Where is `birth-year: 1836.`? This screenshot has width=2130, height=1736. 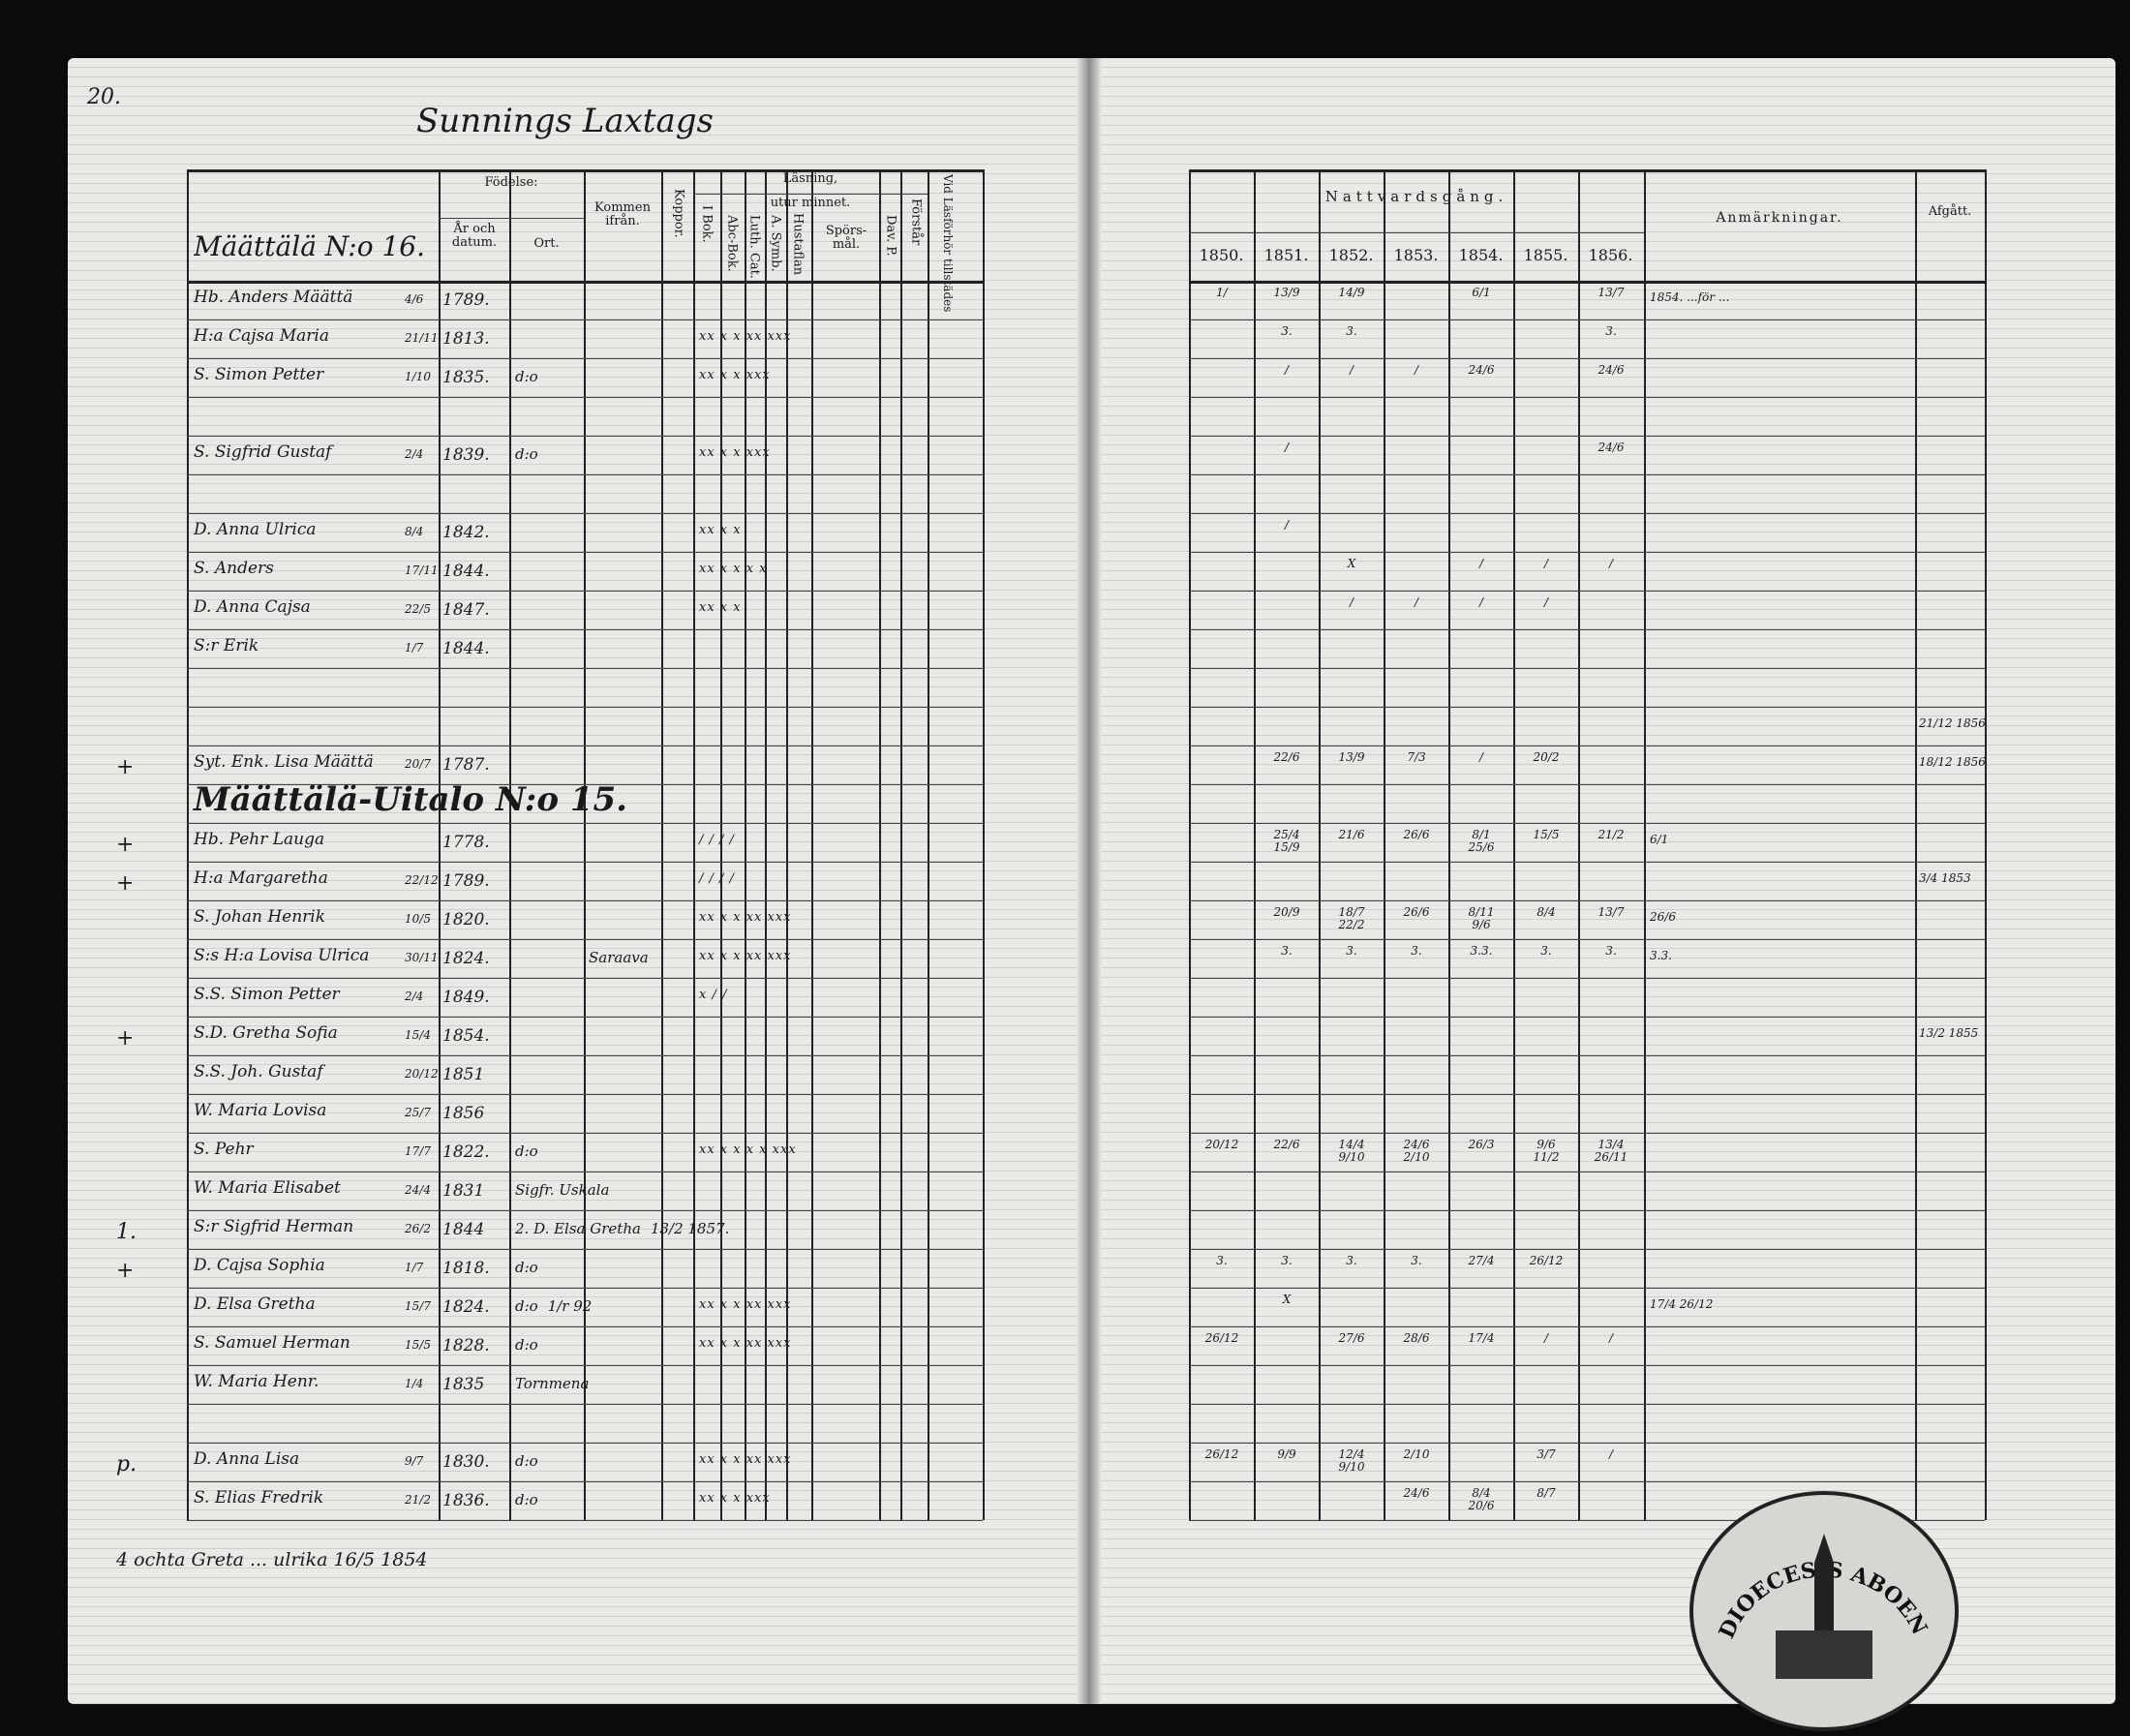
birth-year: 1836. is located at coordinates (466, 1500).